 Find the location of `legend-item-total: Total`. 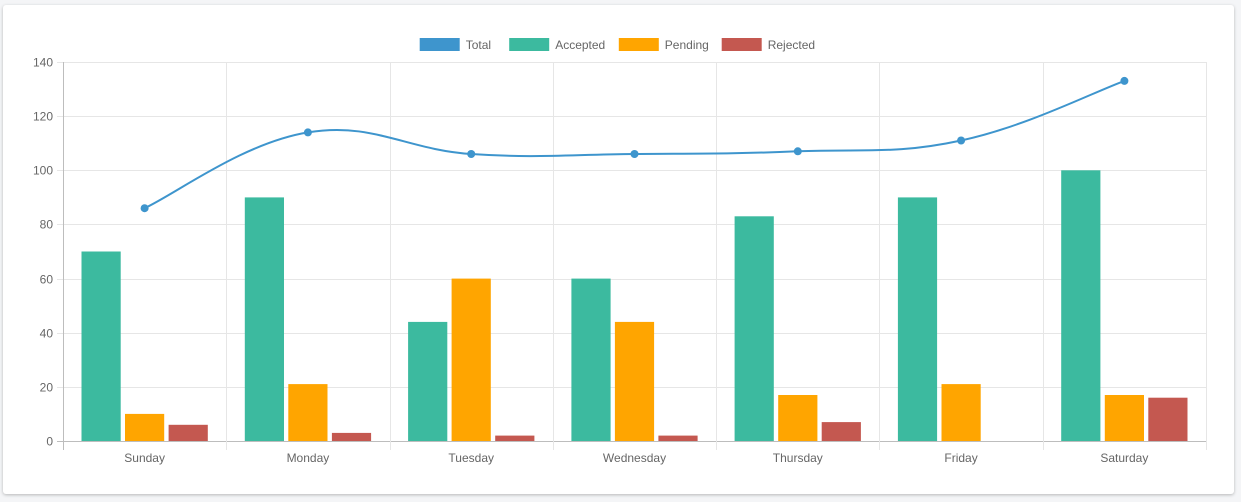

legend-item-total: Total is located at coordinates (455, 45).